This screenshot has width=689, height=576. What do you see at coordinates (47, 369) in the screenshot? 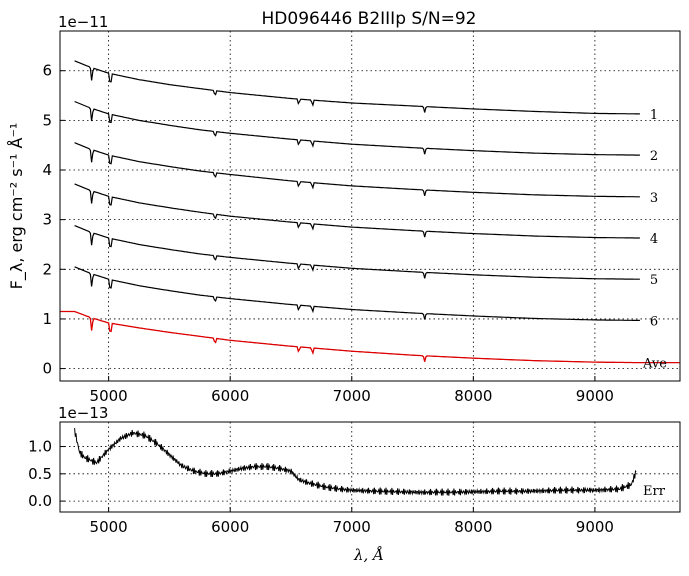
I see `top-ytick-label: 0` at bounding box center [47, 369].